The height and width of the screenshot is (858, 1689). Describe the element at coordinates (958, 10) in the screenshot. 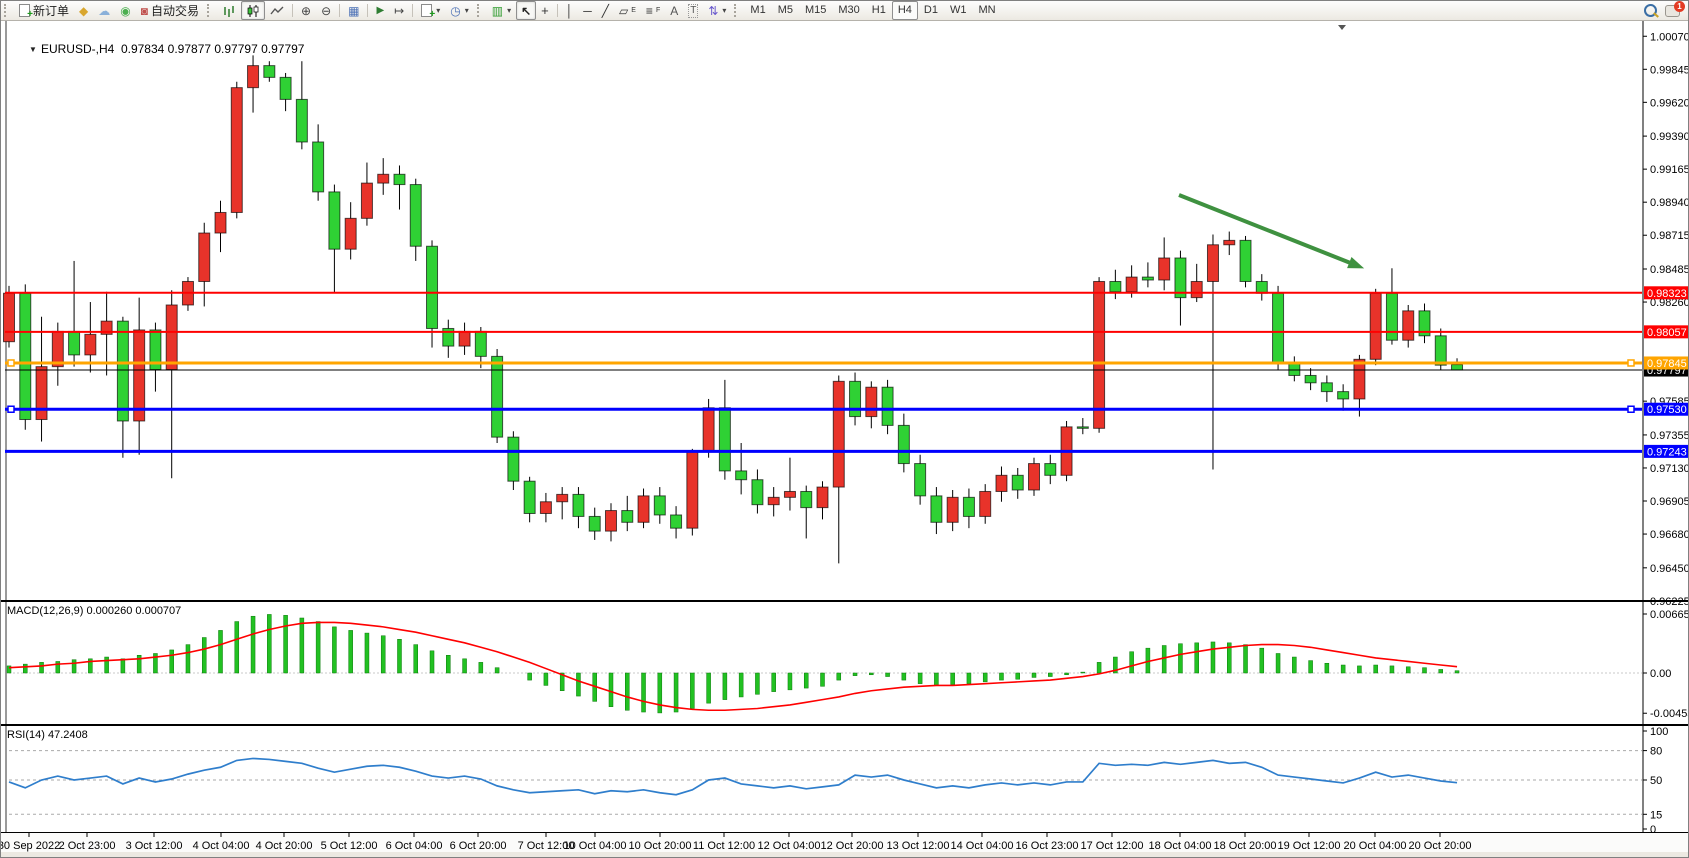

I see `tab-w1: W1` at that location.